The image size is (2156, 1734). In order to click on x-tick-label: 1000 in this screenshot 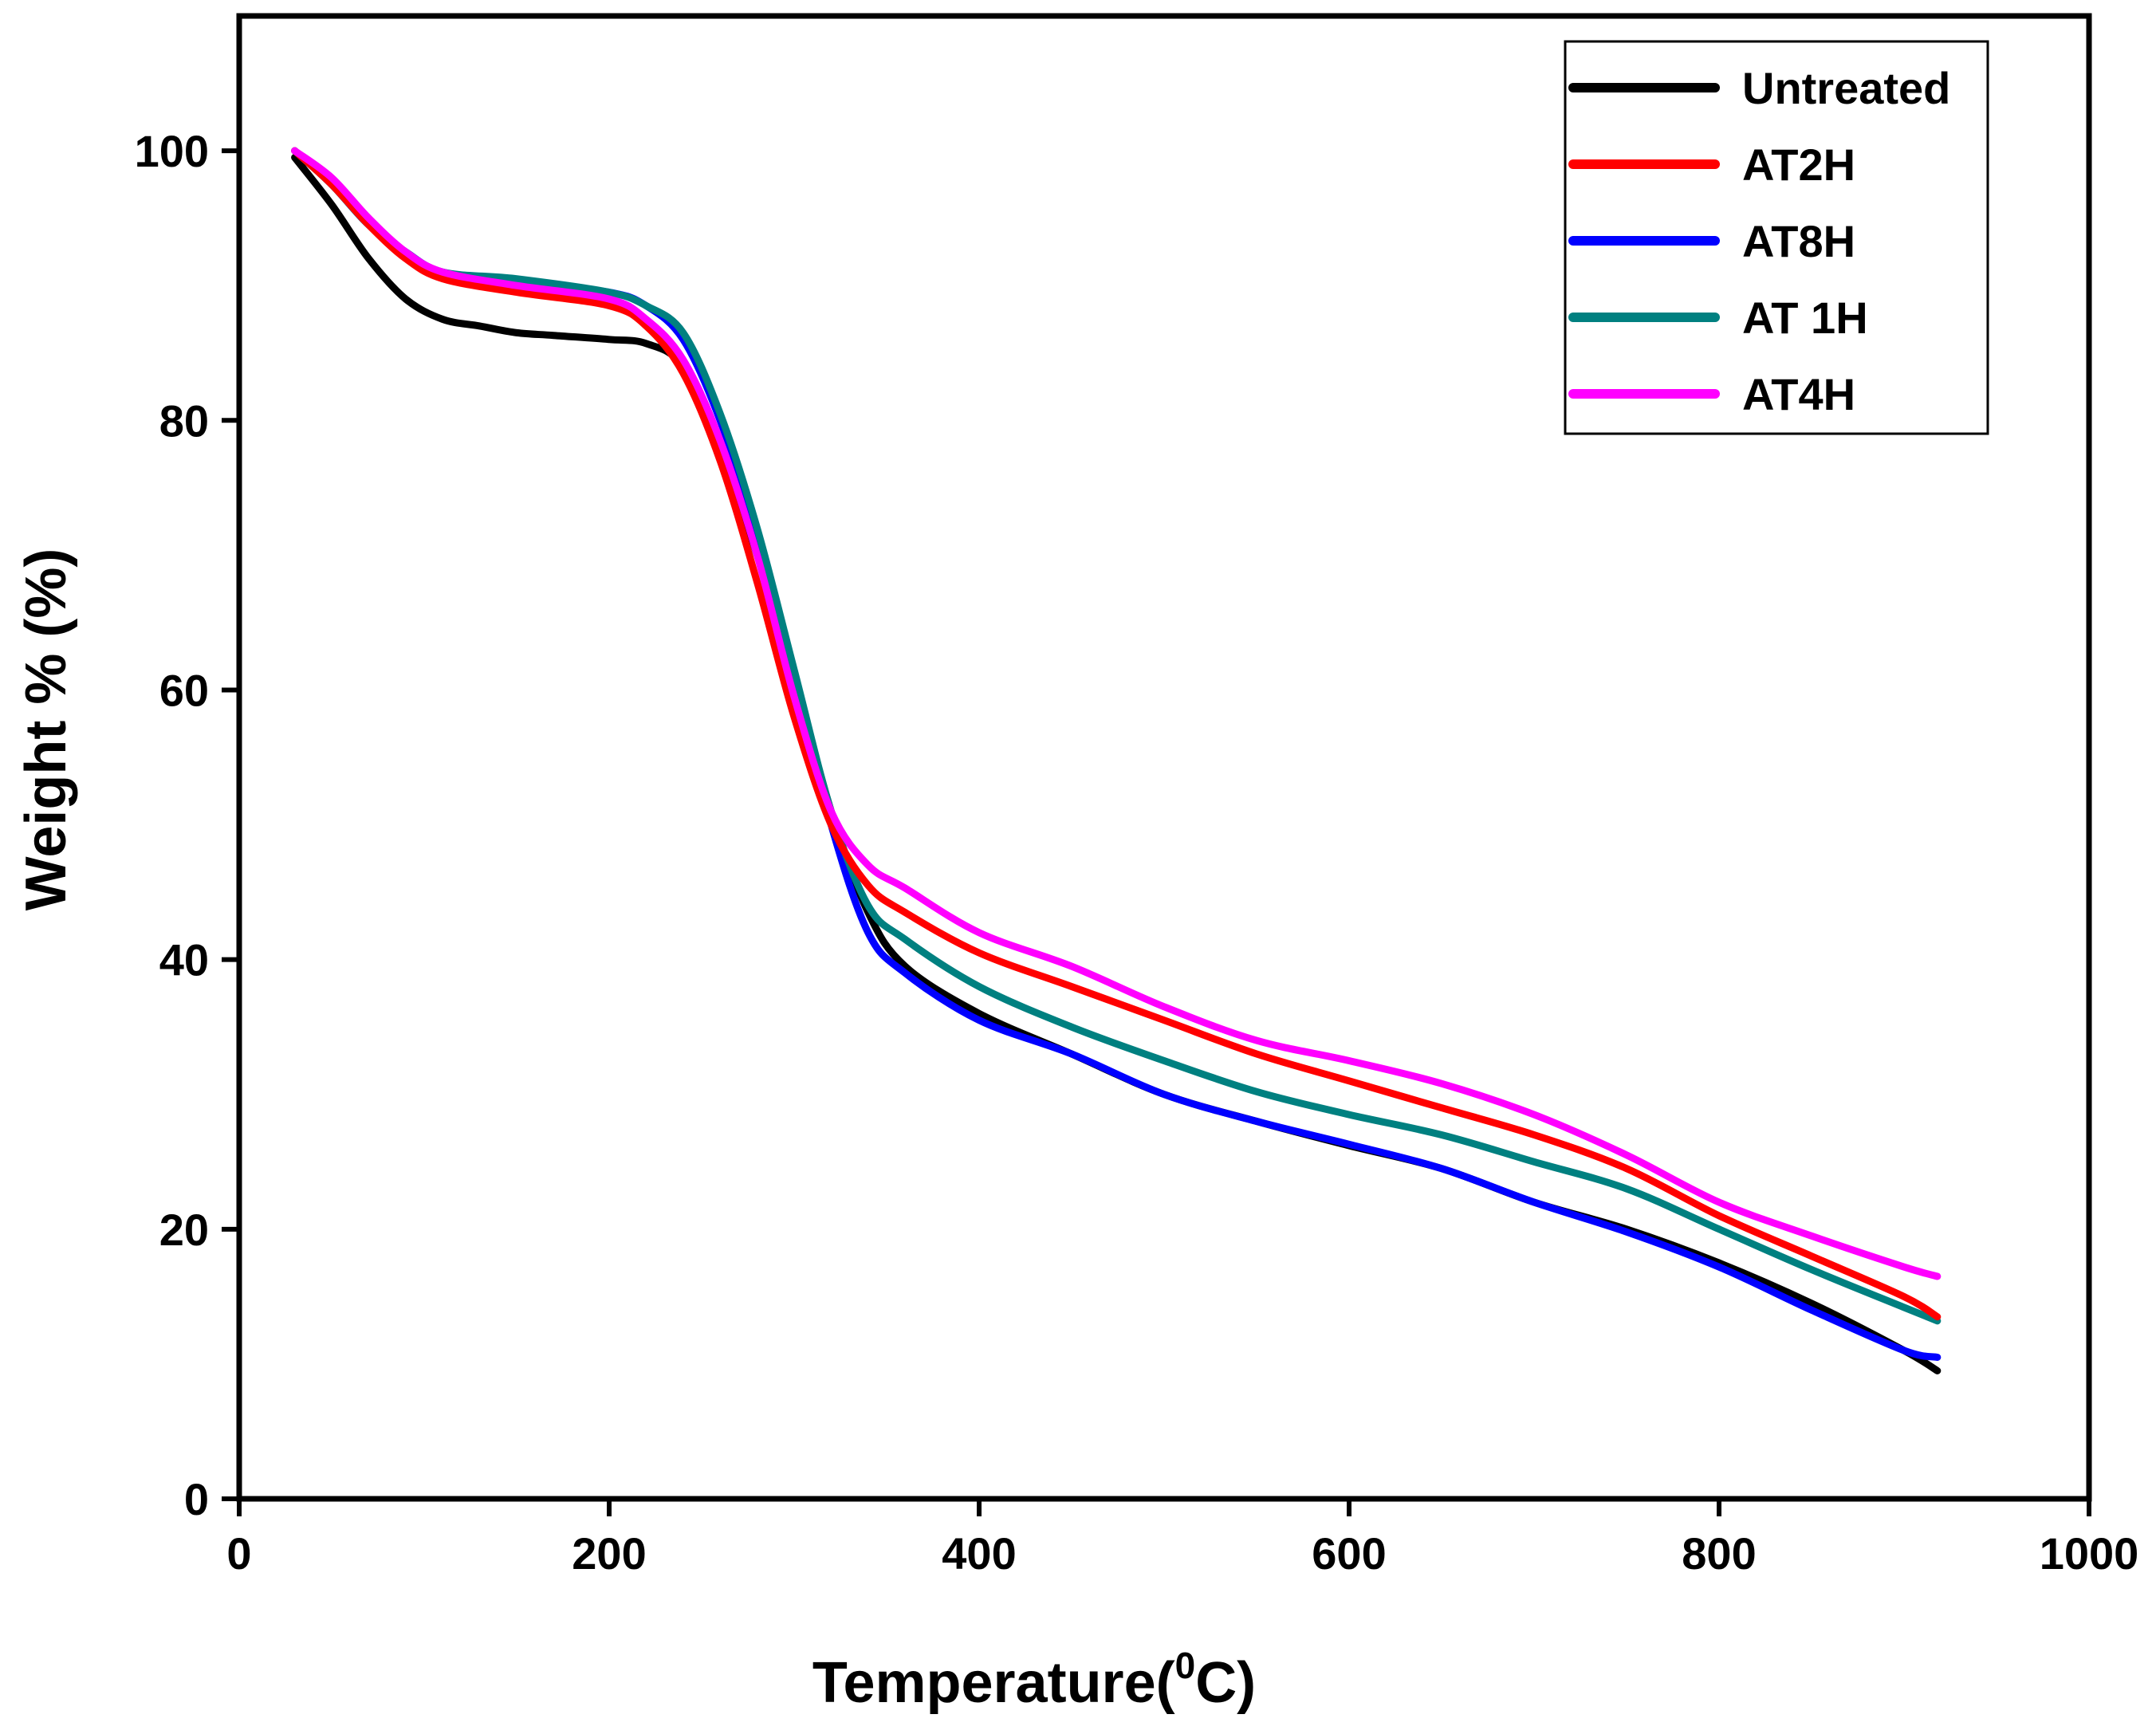, I will do `click(2090, 1553)`.